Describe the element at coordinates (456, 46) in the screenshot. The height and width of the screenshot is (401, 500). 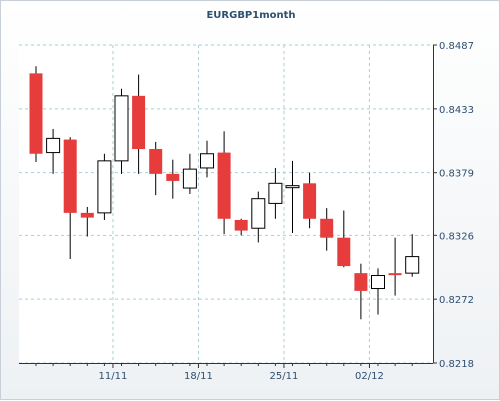
I see `y-tick-label: 0.8487` at that location.